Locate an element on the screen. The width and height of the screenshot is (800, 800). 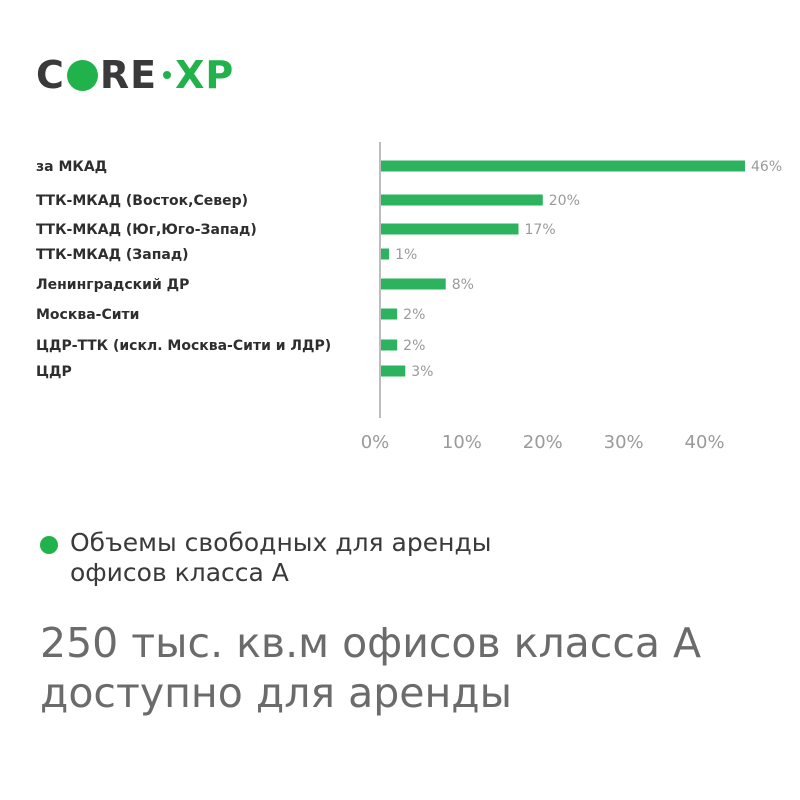
bars is located at coordinates (563, 268).